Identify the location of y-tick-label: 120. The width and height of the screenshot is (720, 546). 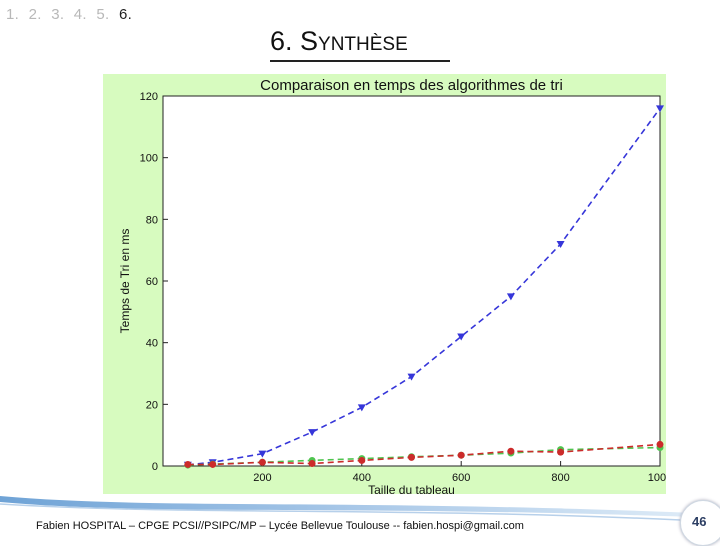
(149, 97).